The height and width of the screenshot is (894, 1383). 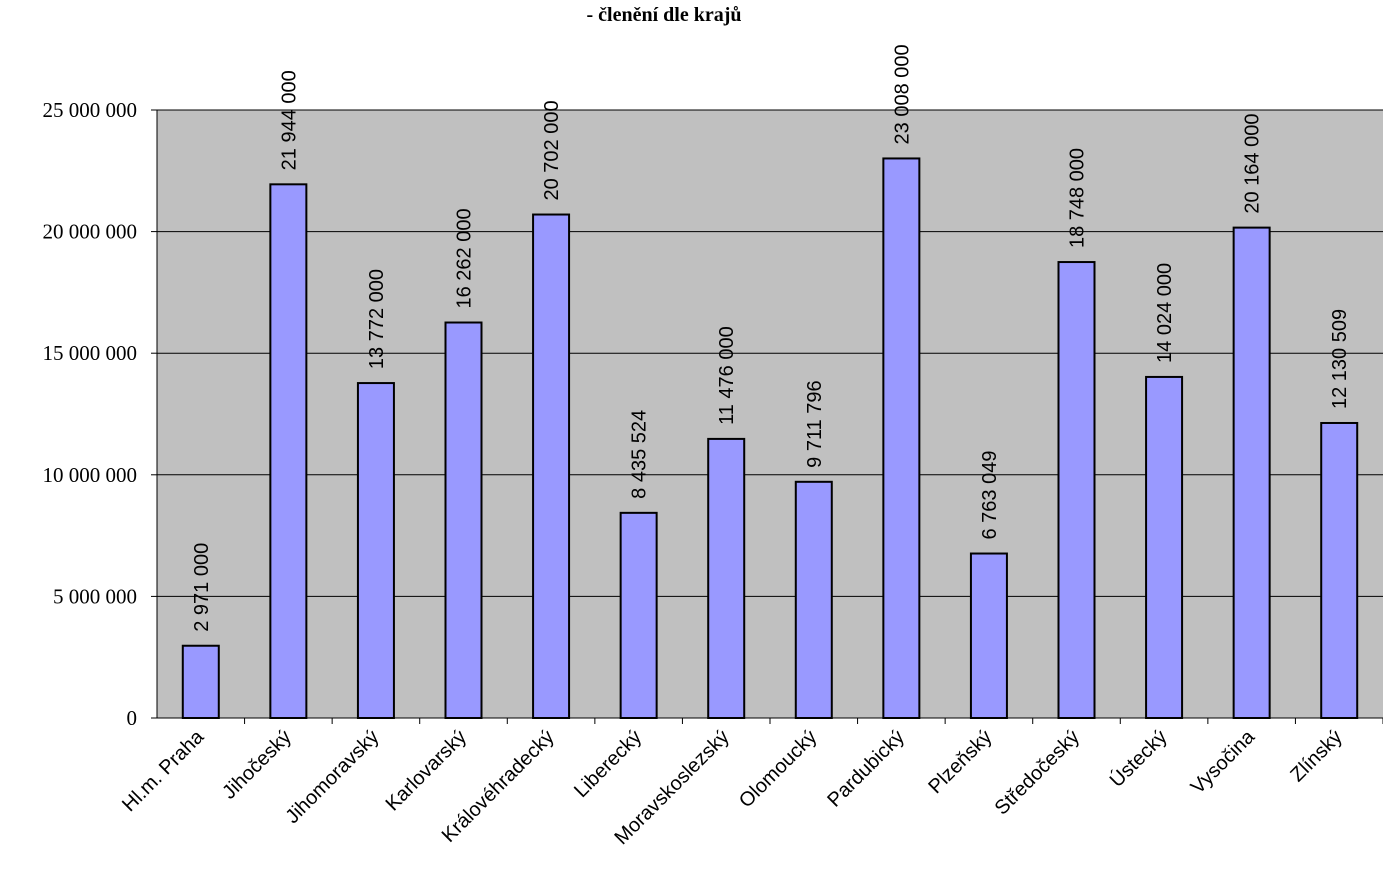 What do you see at coordinates (257, 765) in the screenshot?
I see `x-tick-label: Jihočeský` at bounding box center [257, 765].